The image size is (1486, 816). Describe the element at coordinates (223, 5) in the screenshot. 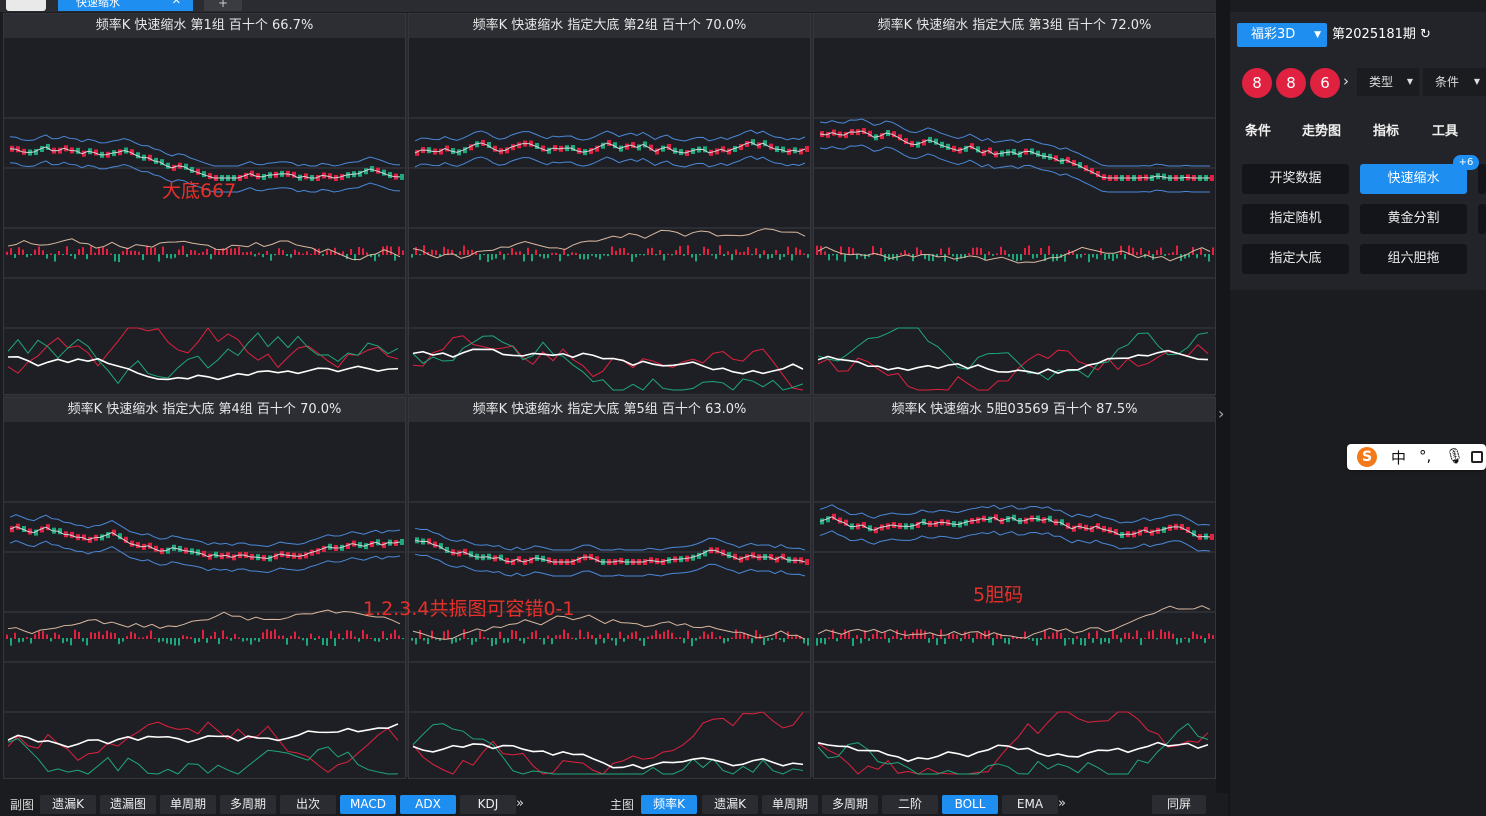

I see `add-tab-button: +` at that location.